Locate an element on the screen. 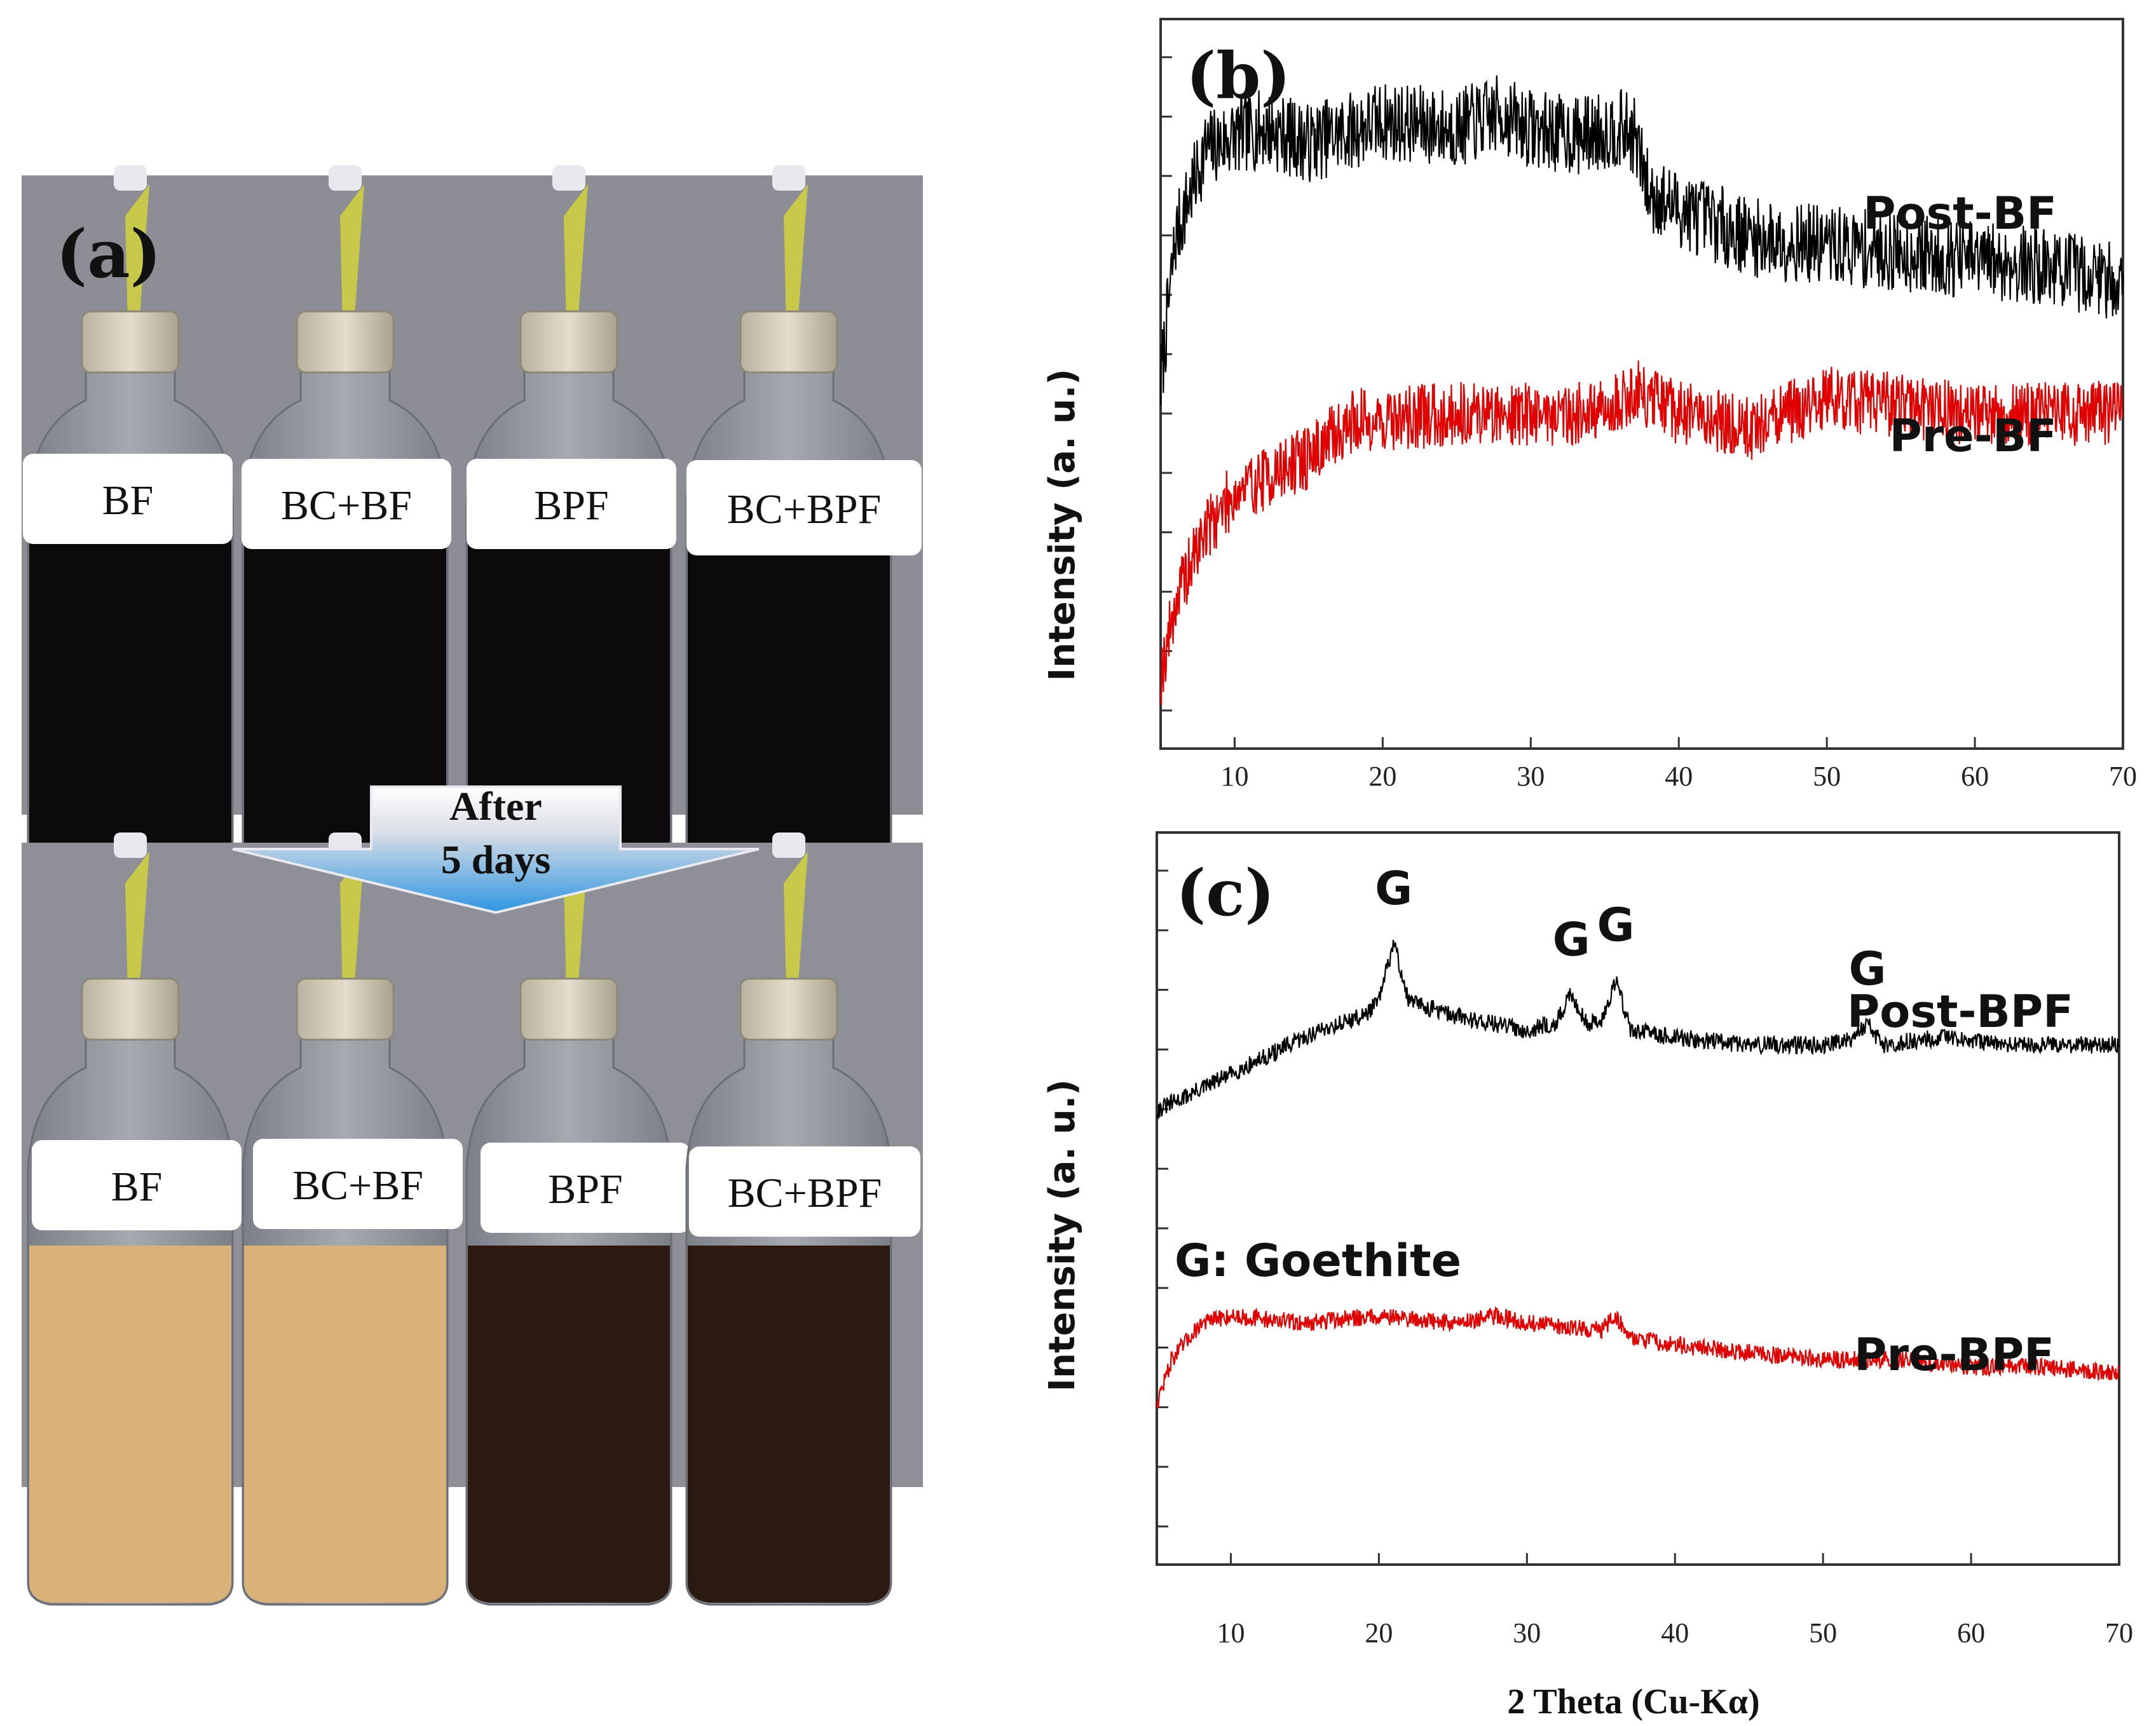 The height and width of the screenshot is (1726, 2156). pre-bpf-series-label: Pre-BPF is located at coordinates (1954, 1355).